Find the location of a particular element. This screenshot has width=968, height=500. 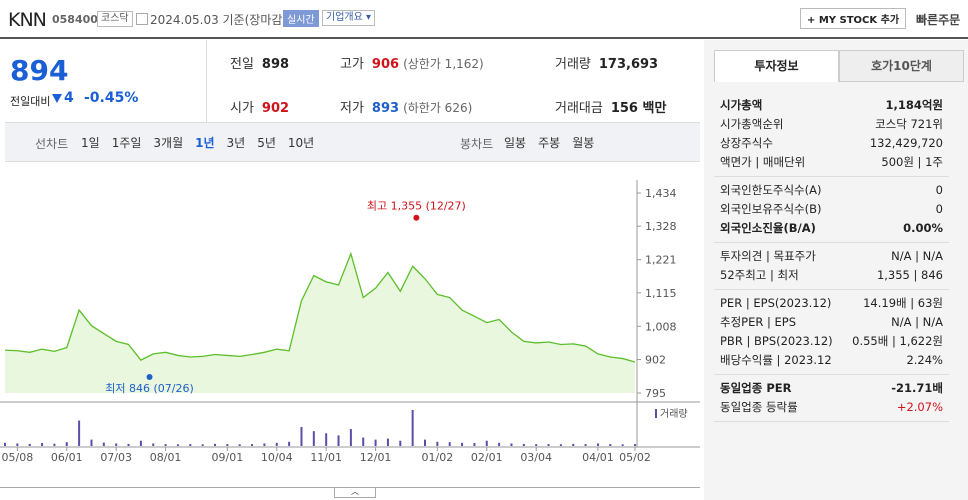

x-tick-label: 06/01 is located at coordinates (67, 457).